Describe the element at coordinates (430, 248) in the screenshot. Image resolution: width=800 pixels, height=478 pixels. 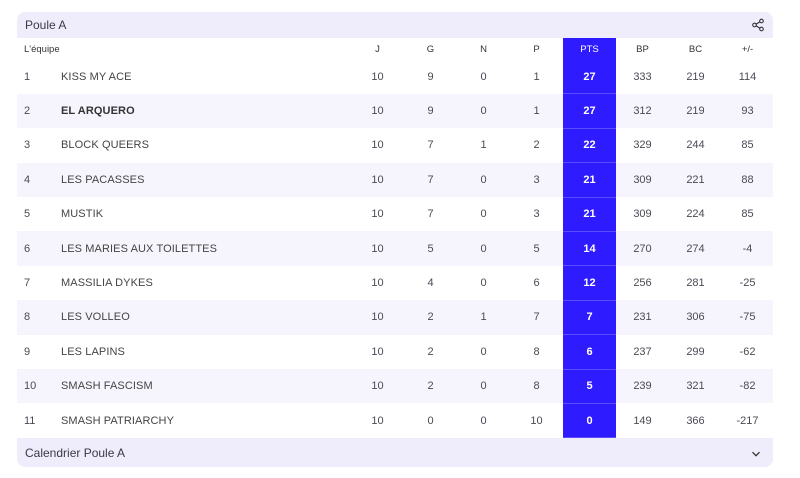
I see `g-cell: 5` at that location.